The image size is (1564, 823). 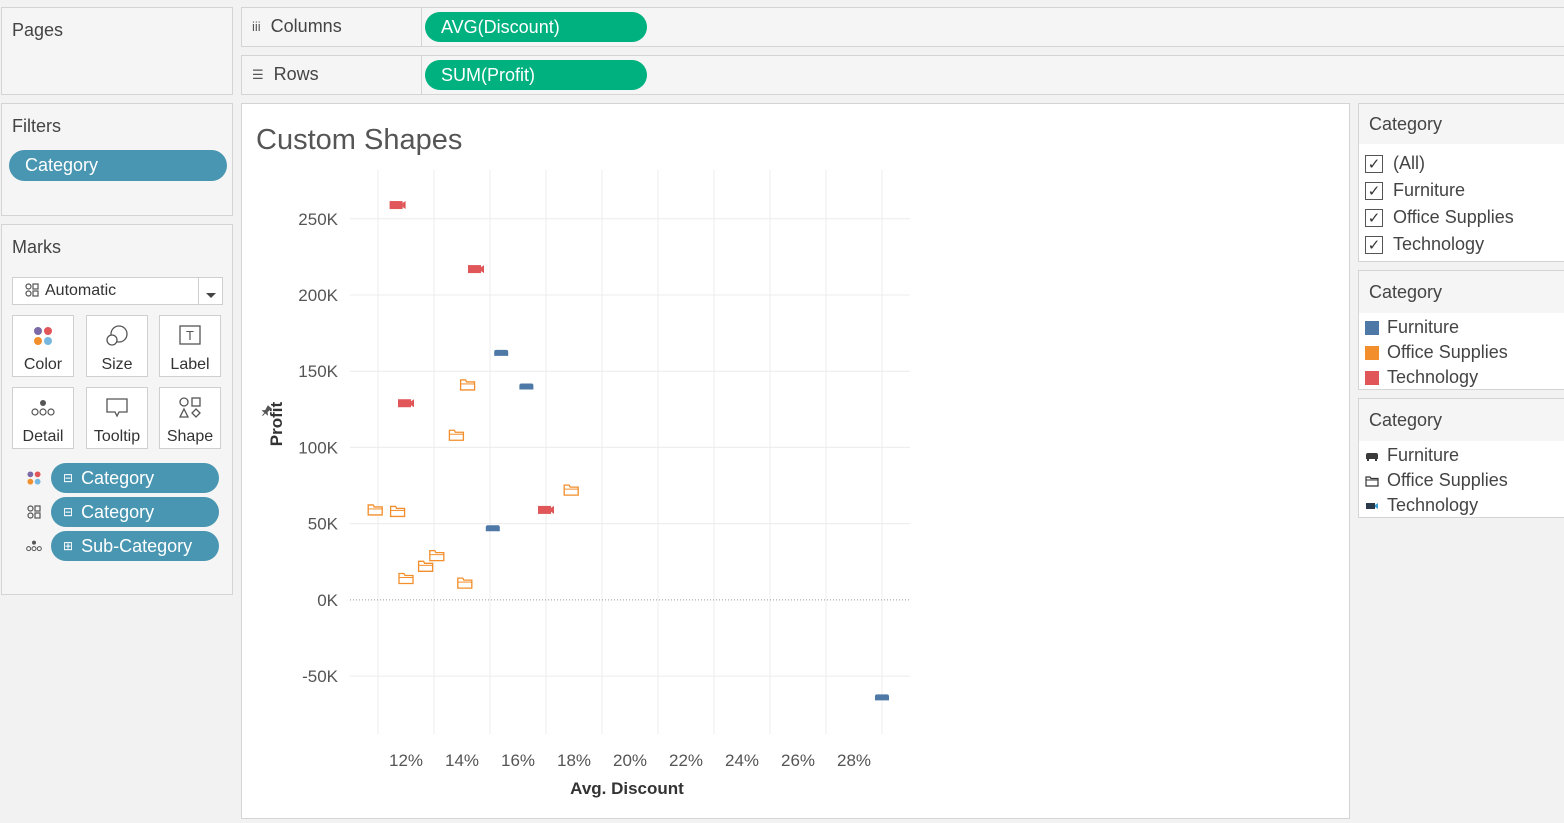 I want to click on color-legend-item-technology: Technology, so click(x=1461, y=377).